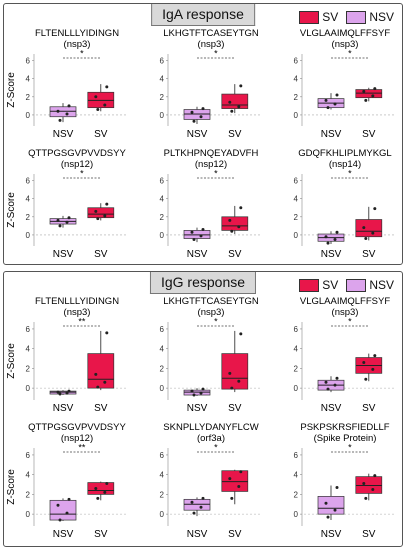 The height and width of the screenshot is (550, 407). Describe the element at coordinates (344, 17) in the screenshot. I see `iga-legend: SV NSV` at that location.